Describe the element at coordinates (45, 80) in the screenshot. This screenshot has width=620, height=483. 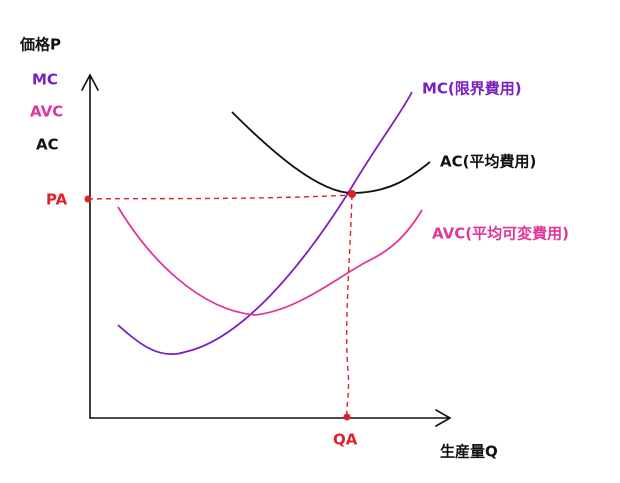
I see `legend-mc: MC` at that location.